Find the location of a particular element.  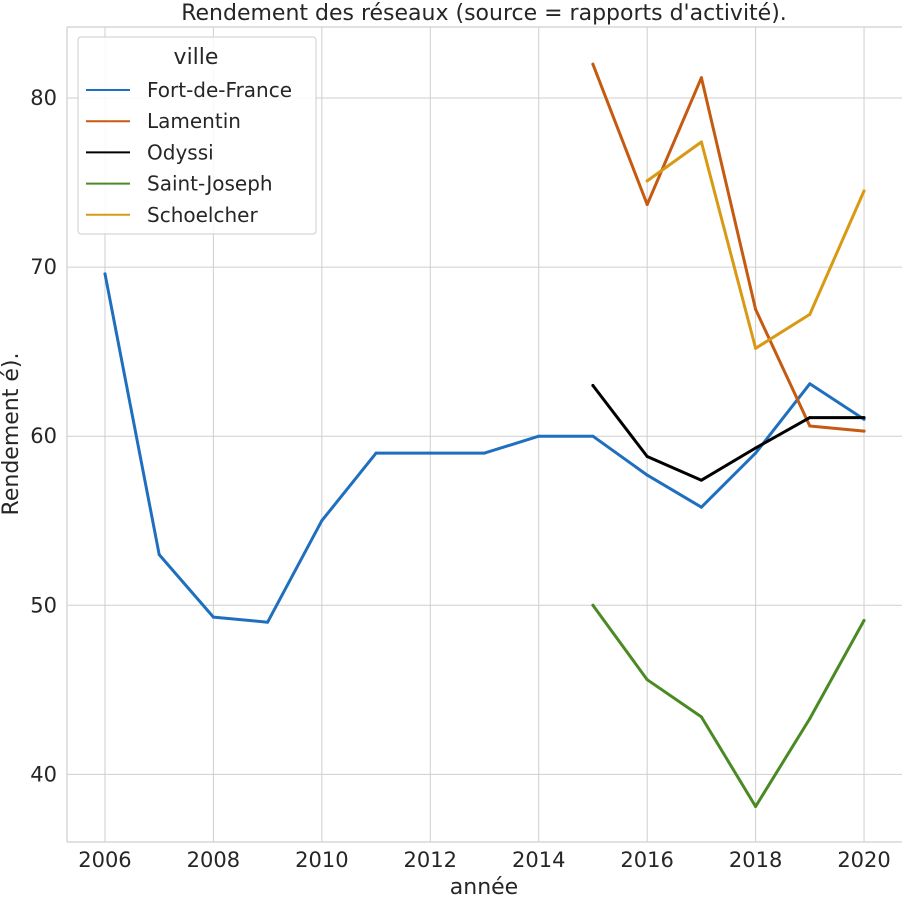

legend-label-saint-joseph: Saint-Joseph is located at coordinates (210, 184).